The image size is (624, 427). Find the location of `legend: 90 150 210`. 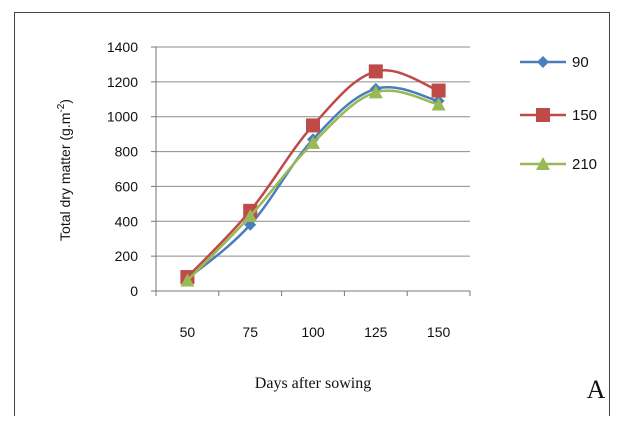

legend: 90 150 210 is located at coordinates (558, 113).